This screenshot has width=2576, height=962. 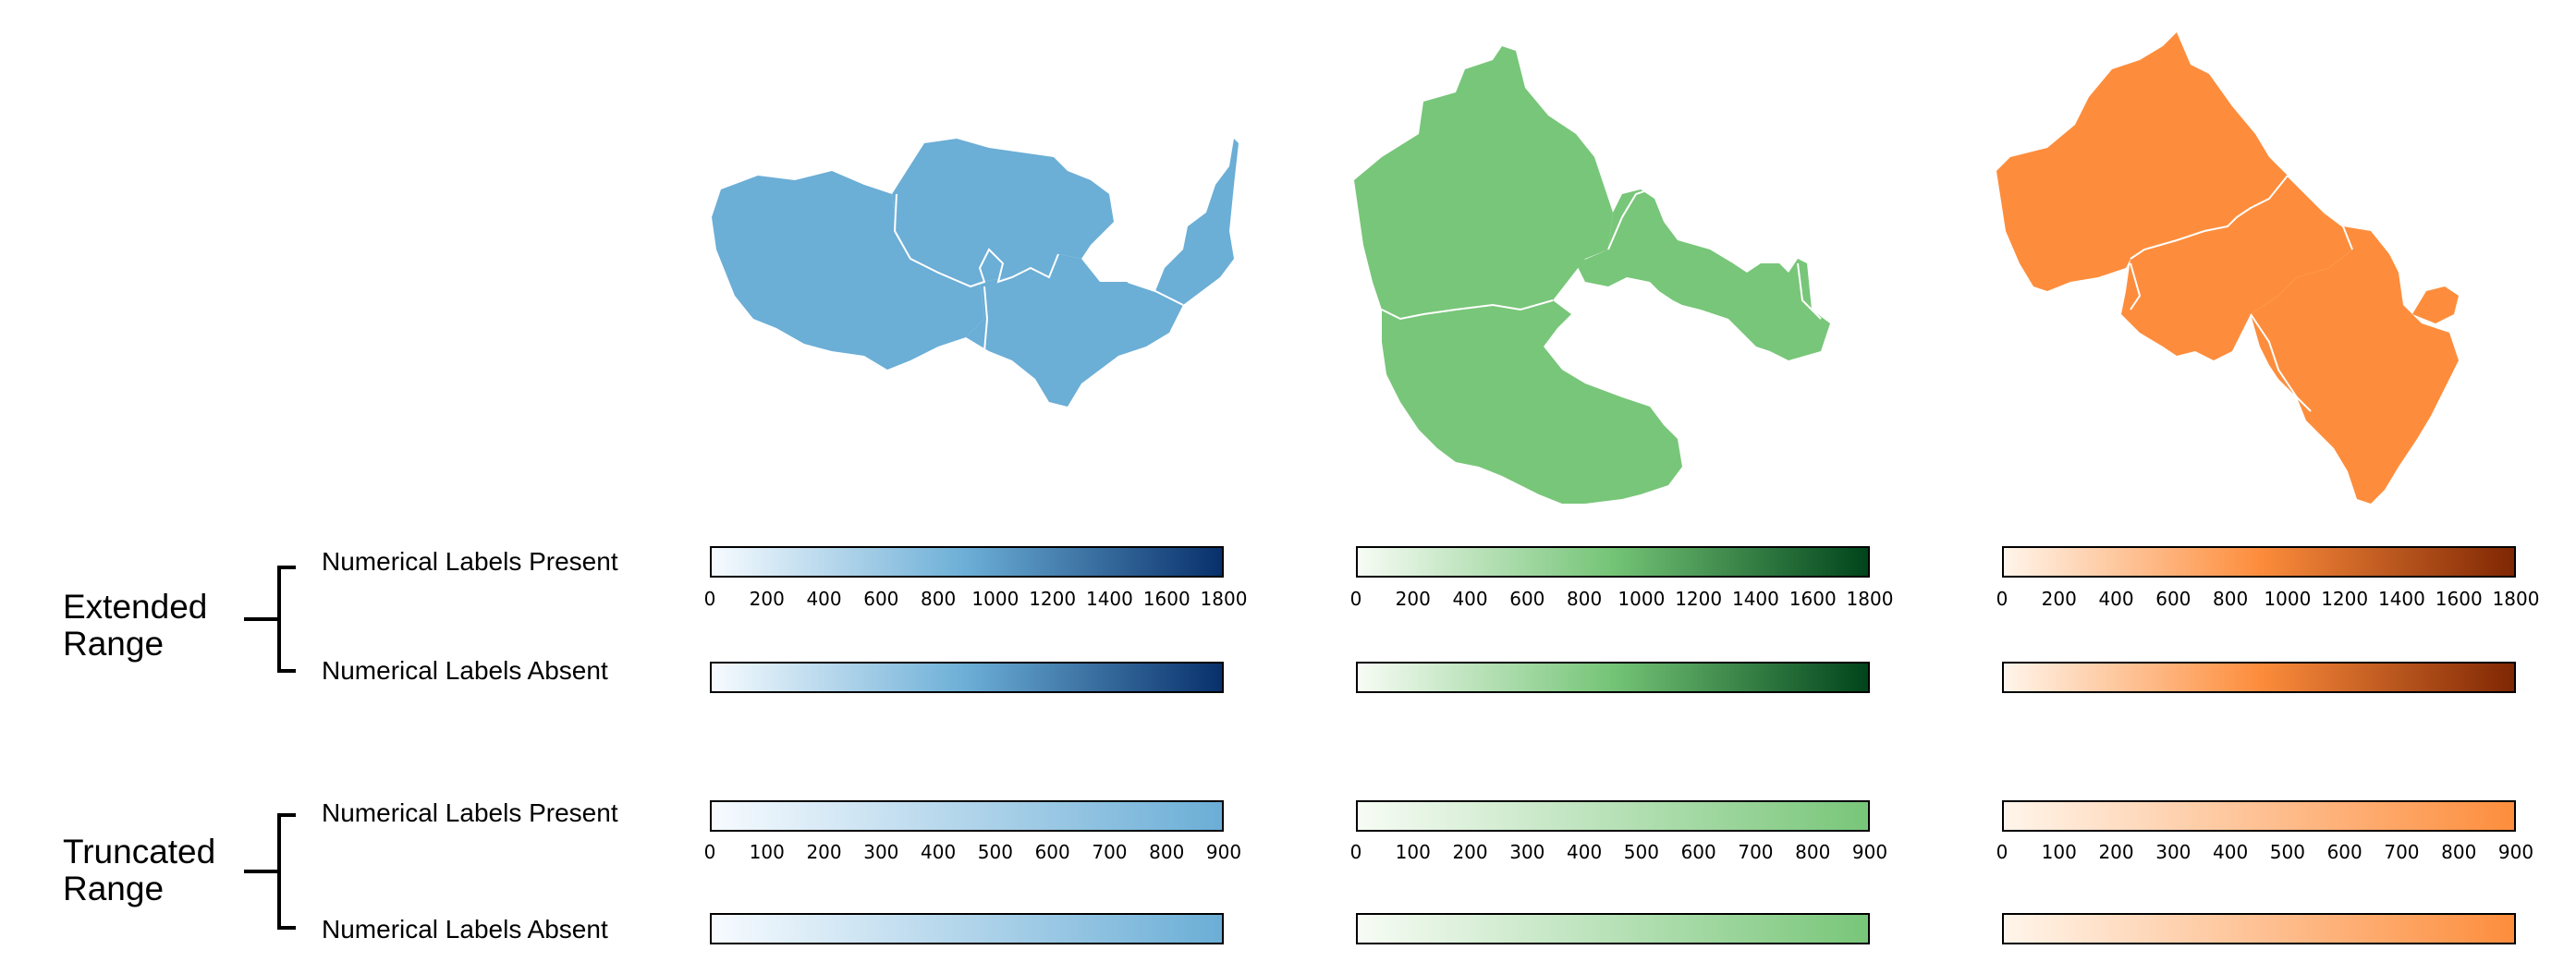 I want to click on colorbar-blue-truncated-absent, so click(x=967, y=928).